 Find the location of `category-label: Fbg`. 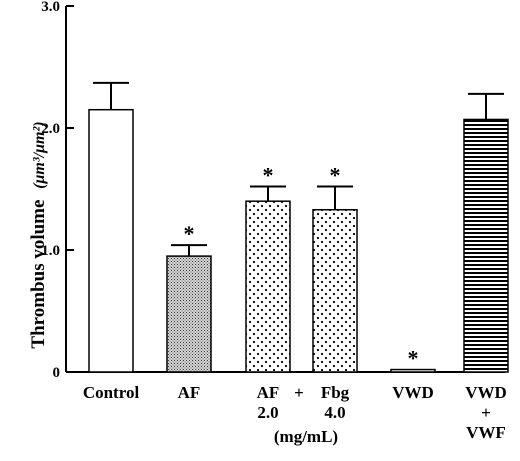

category-label: Fbg is located at coordinates (335, 392).